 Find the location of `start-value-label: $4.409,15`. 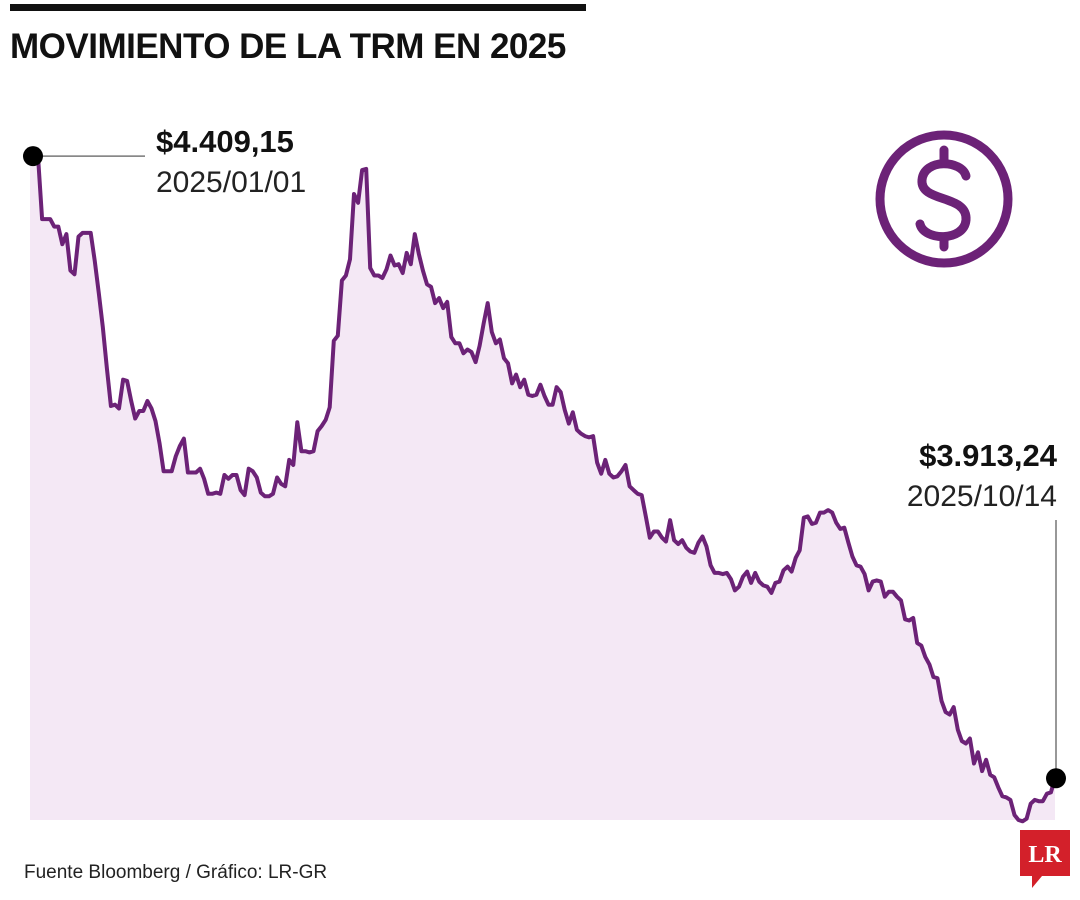

start-value-label: $4.409,15 is located at coordinates (225, 141).